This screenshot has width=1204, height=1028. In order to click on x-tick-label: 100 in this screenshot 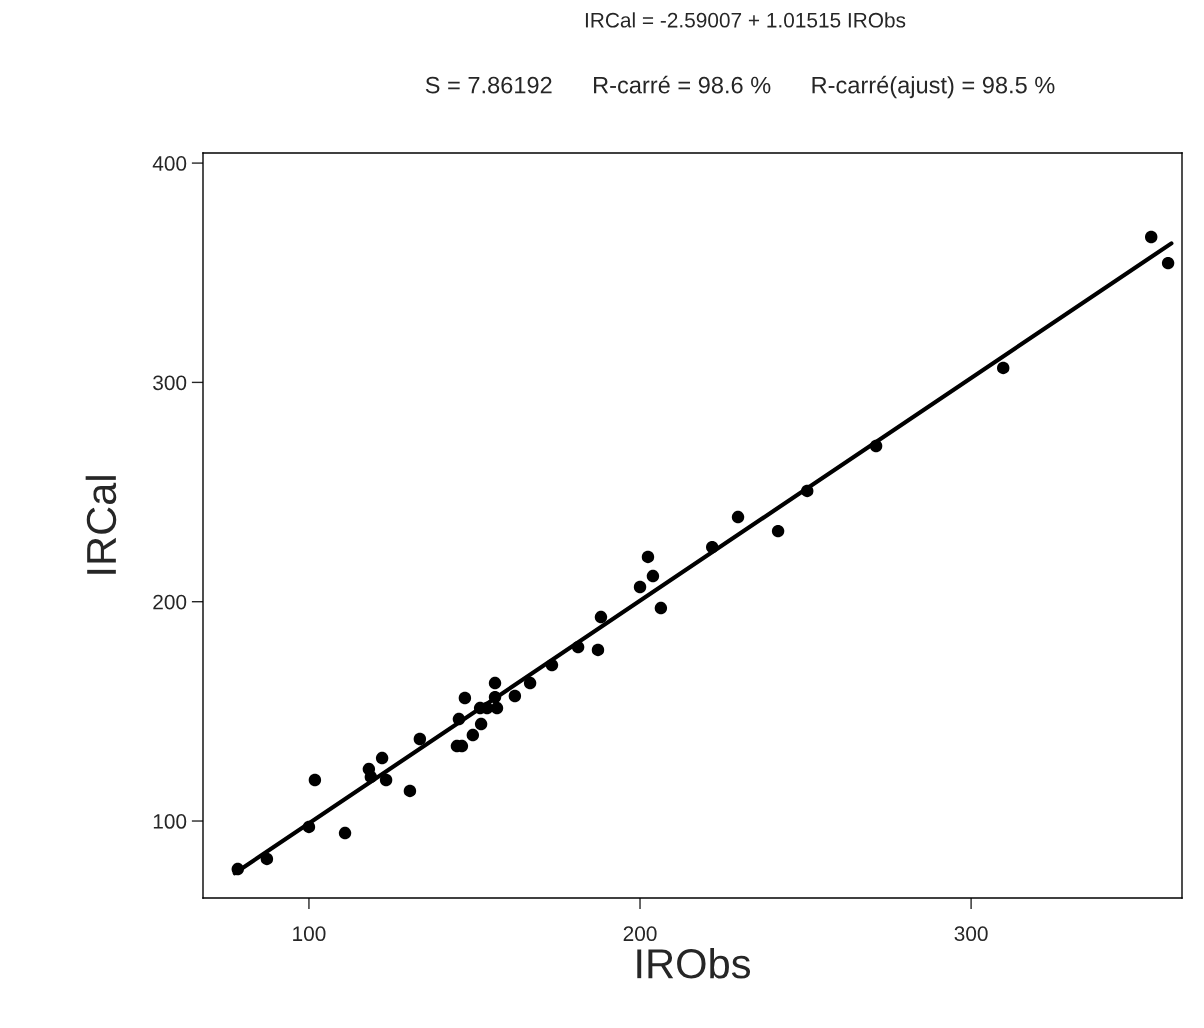, I will do `click(309, 934)`.